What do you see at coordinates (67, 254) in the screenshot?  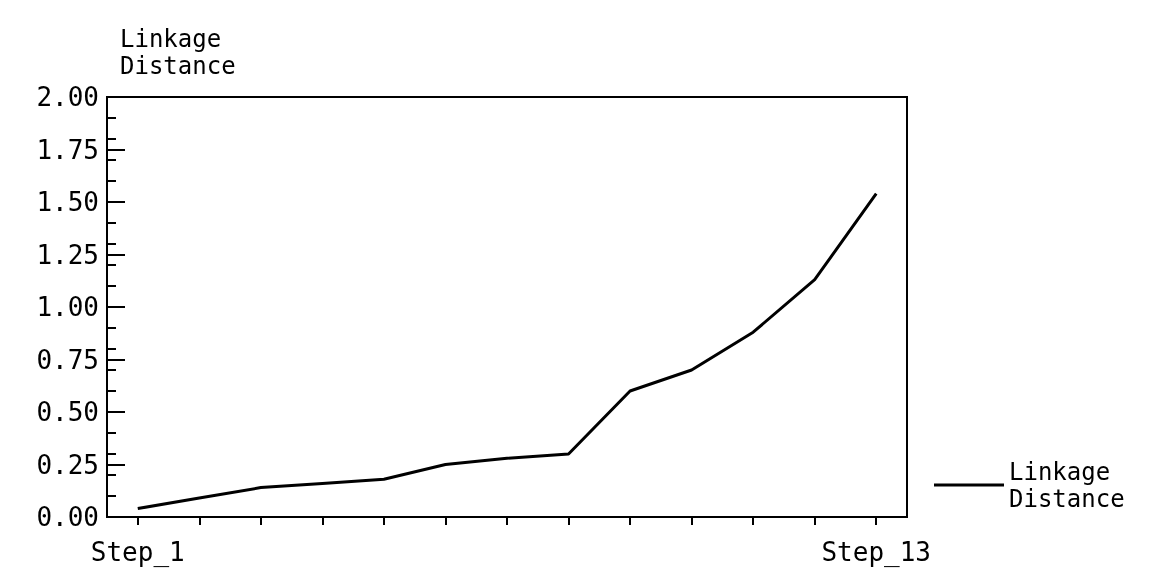 I see `y-tick-label: 1.25` at bounding box center [67, 254].